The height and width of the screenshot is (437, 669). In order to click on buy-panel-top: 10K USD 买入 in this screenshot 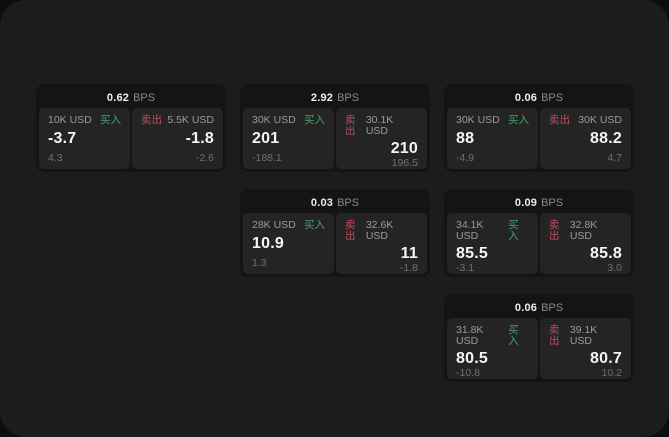, I will do `click(84, 120)`.